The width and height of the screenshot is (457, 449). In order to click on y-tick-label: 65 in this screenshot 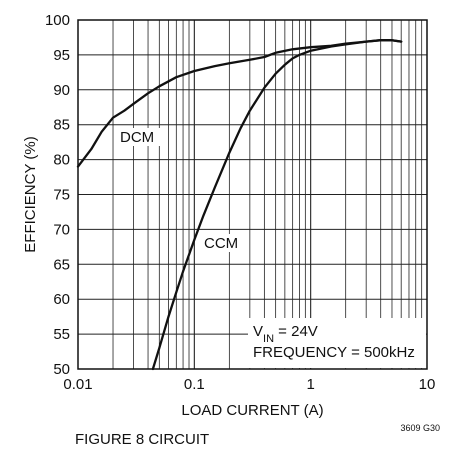, I will do `click(61, 264)`.